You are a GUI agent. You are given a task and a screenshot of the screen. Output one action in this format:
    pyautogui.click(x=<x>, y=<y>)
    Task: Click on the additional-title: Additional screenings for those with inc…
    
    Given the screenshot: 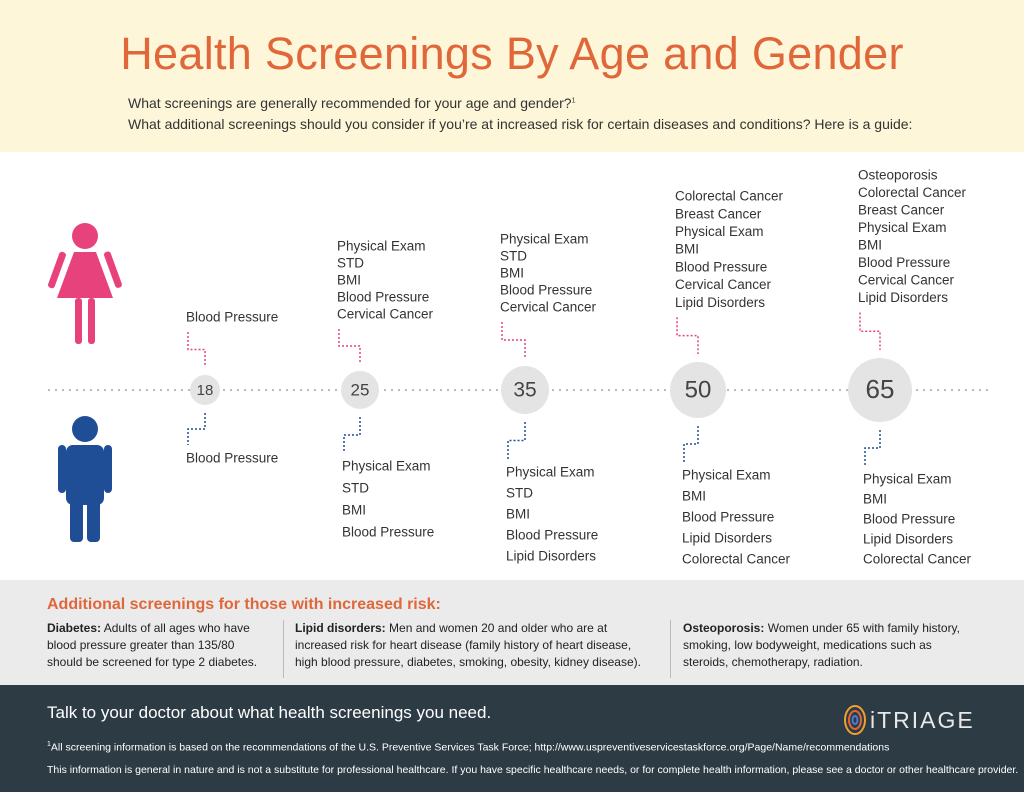 What is the action you would take?
    pyautogui.click(x=244, y=604)
    